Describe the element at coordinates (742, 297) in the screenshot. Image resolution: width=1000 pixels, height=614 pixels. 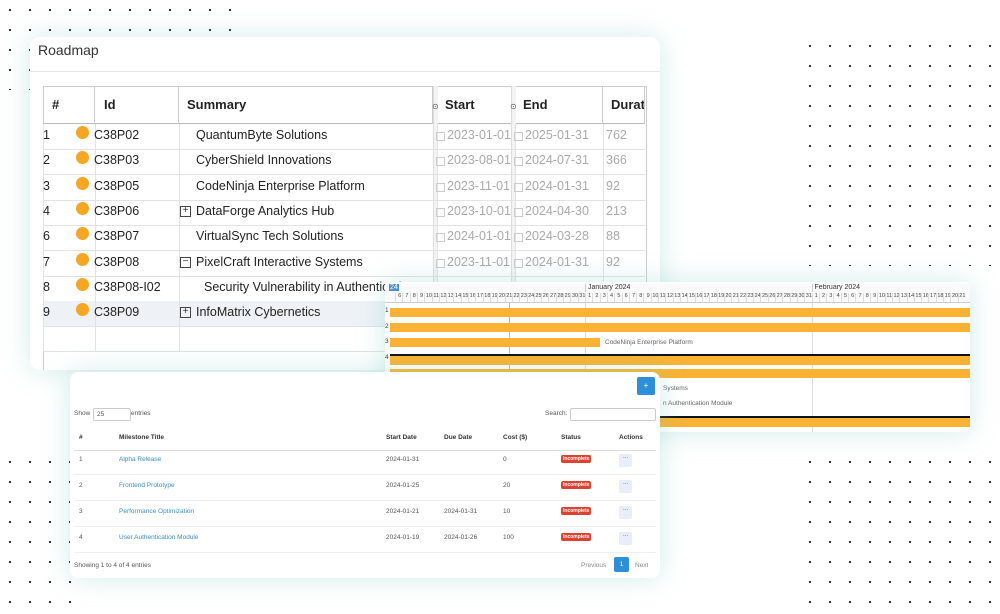
I see `day-label: 22` at that location.